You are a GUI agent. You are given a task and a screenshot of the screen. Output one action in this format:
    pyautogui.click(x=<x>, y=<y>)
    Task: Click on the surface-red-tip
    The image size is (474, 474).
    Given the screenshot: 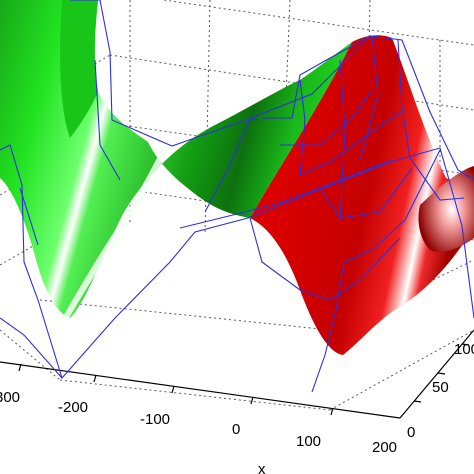 What is the action you would take?
    pyautogui.click(x=446, y=209)
    